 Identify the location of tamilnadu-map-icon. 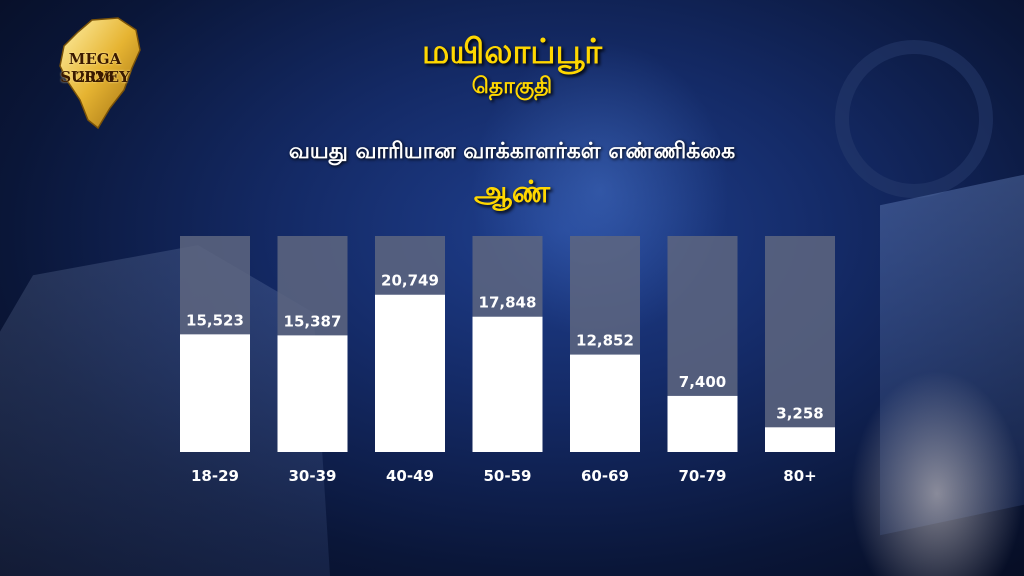
(100, 73).